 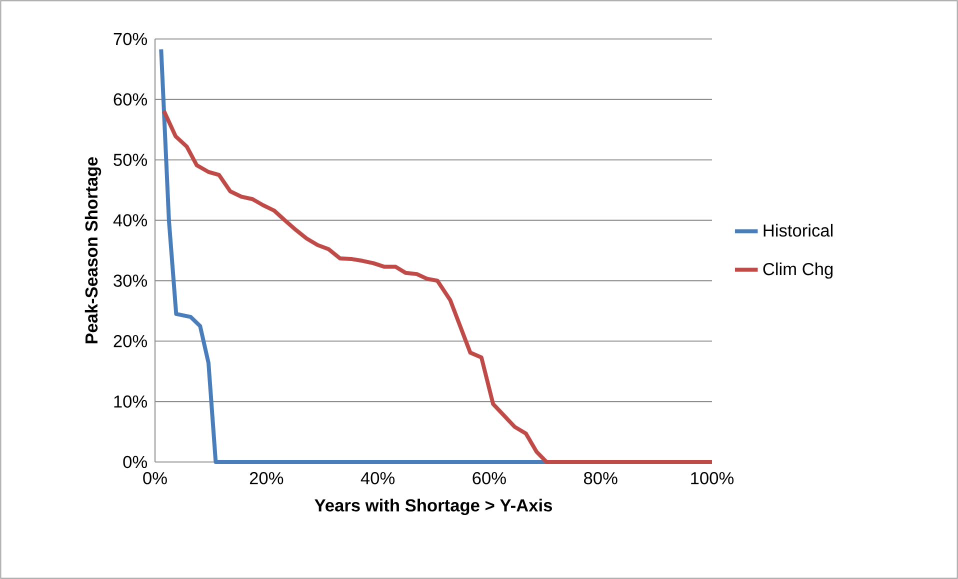 What do you see at coordinates (798, 270) in the screenshot?
I see `legend-label: Clim Chg` at bounding box center [798, 270].